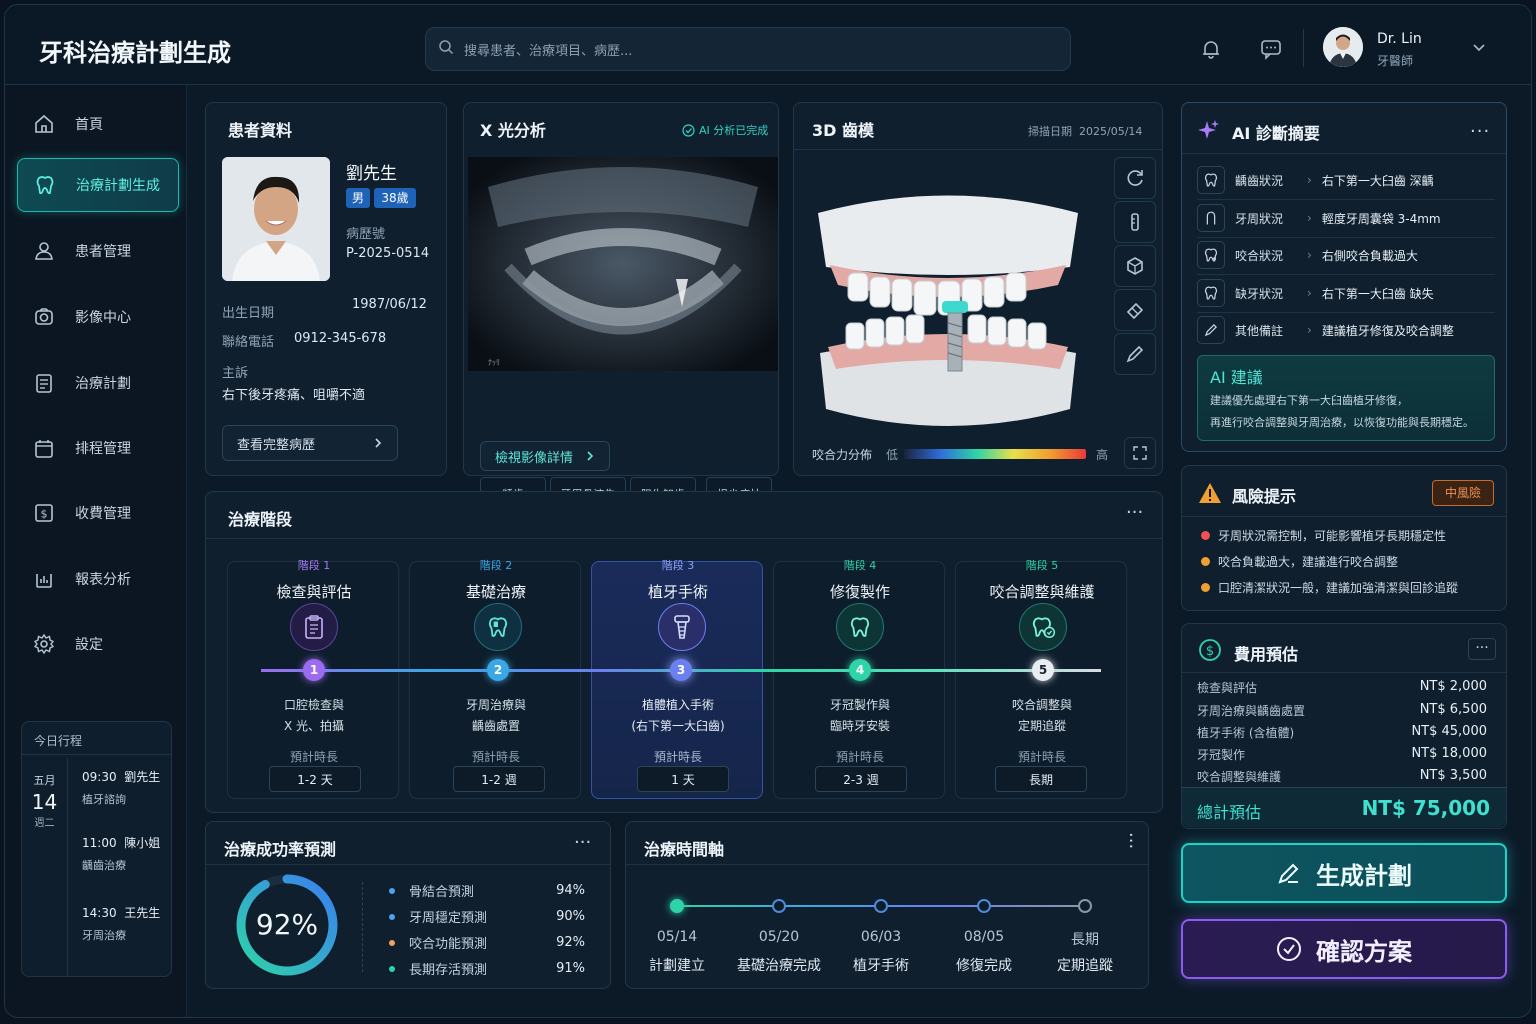  I want to click on bite-low-label: 低, so click(892, 455).